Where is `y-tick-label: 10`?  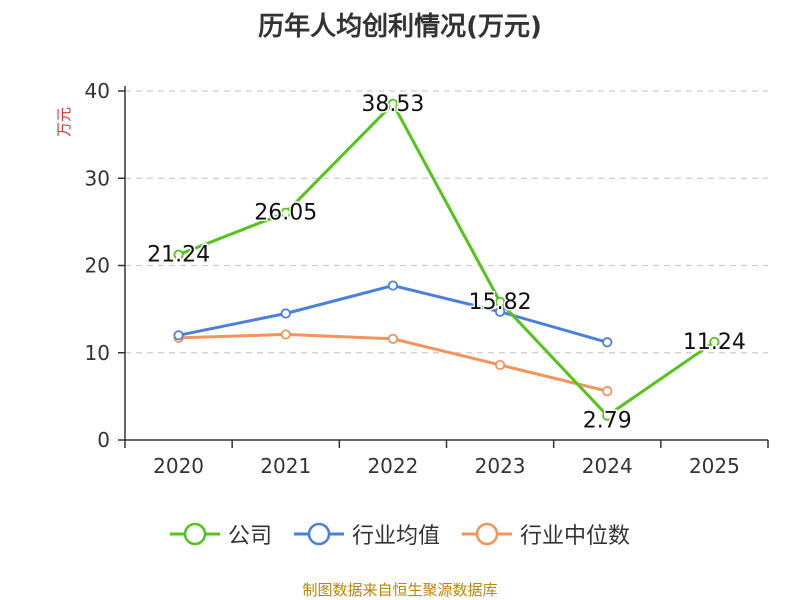 y-tick-label: 10 is located at coordinates (97, 353).